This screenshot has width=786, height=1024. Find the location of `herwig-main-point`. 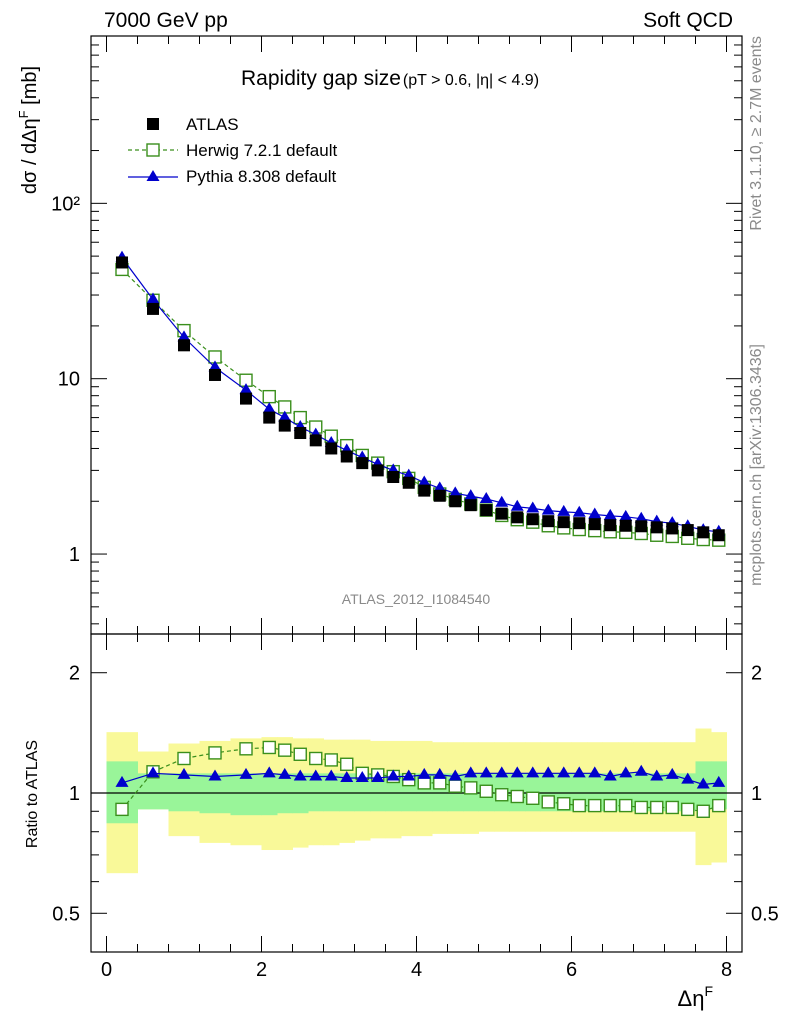

herwig-main-point is located at coordinates (269, 396).